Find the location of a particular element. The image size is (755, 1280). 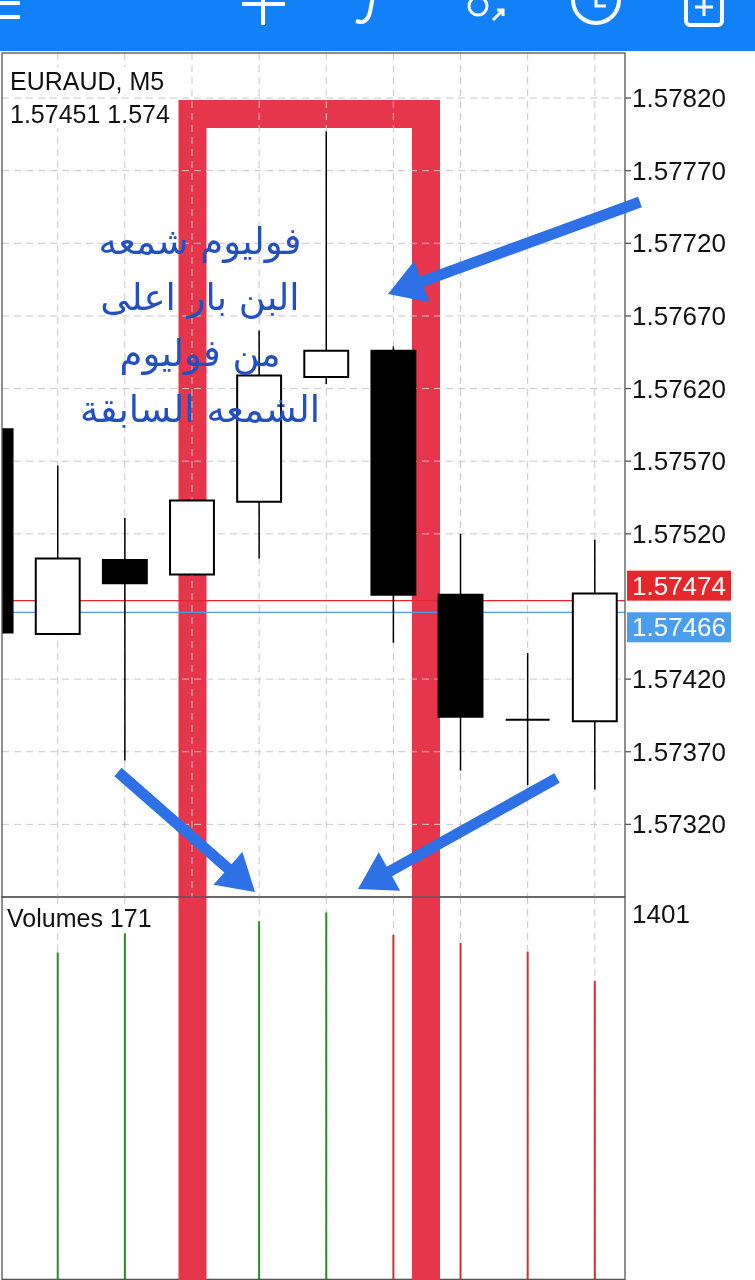

text: 1.57451 1.574 is located at coordinates (90, 114).